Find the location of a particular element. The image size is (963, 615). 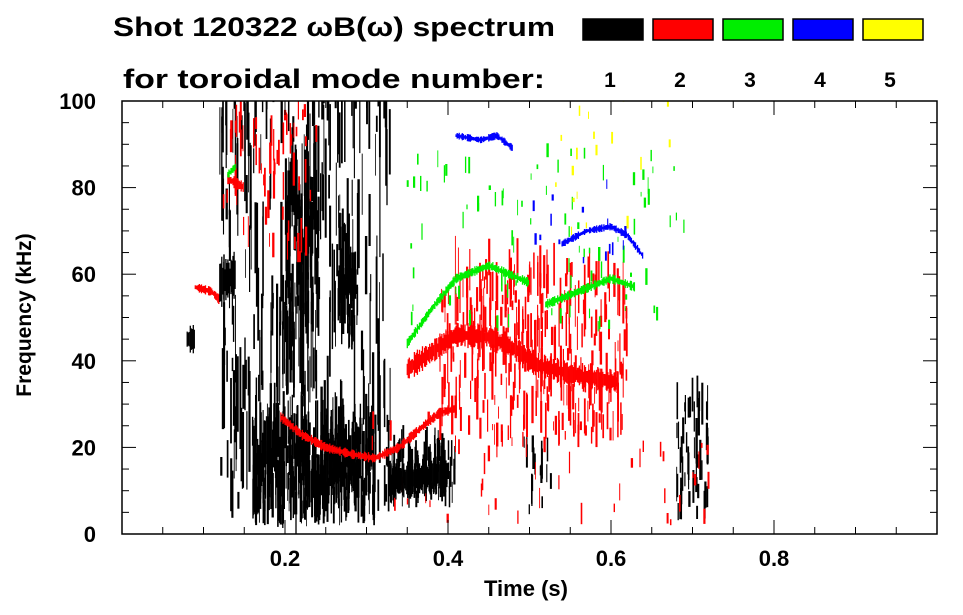

x-tick-label: 0.6 is located at coordinates (611, 558).